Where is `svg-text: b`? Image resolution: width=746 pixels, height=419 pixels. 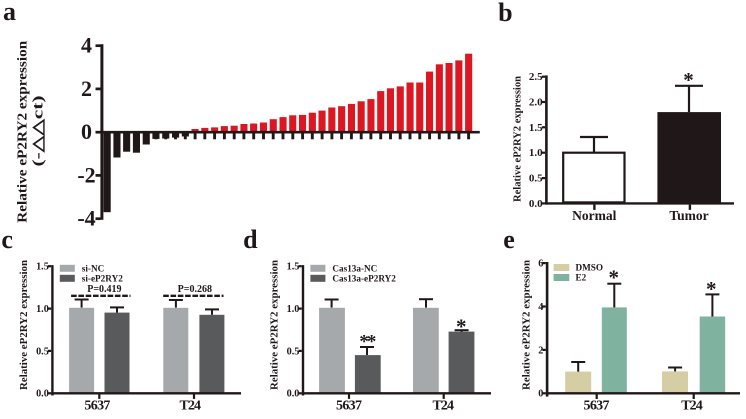
svg-text: b is located at coordinates (505, 13).